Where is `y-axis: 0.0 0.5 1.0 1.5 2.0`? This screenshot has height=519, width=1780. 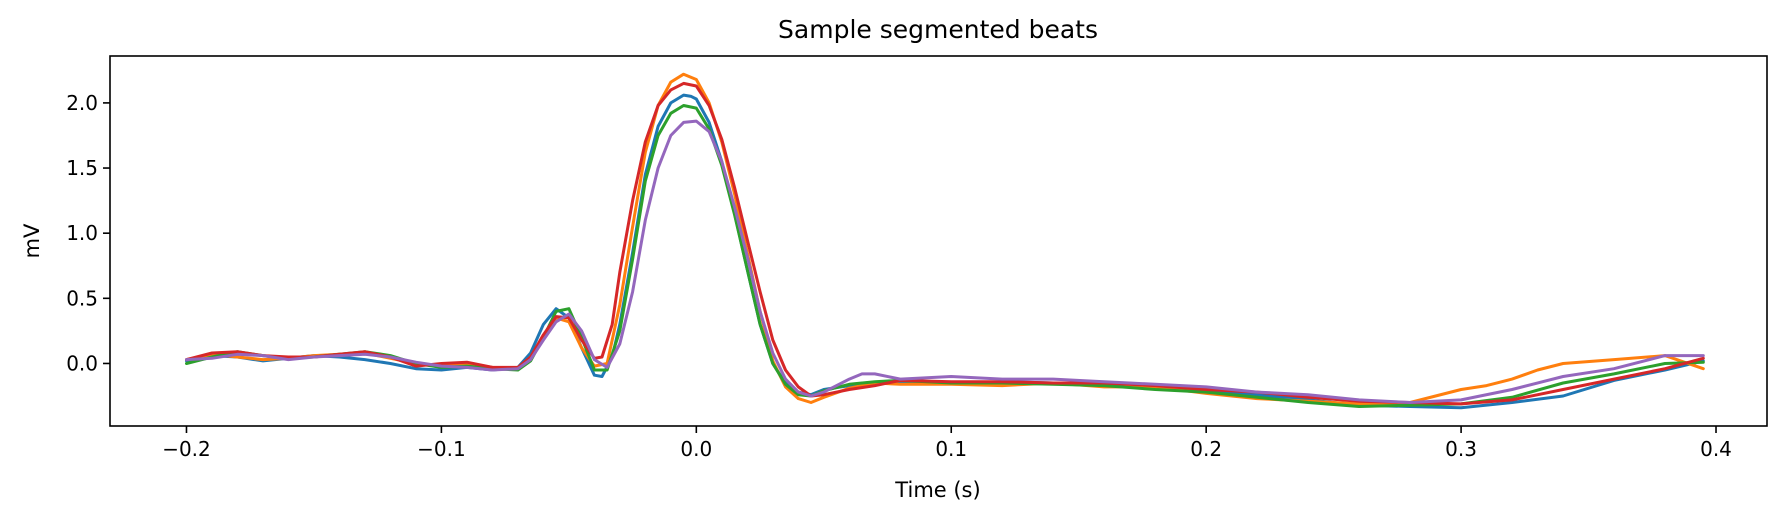
y-axis: 0.0 0.5 1.0 1.5 2.0 is located at coordinates (88, 233).